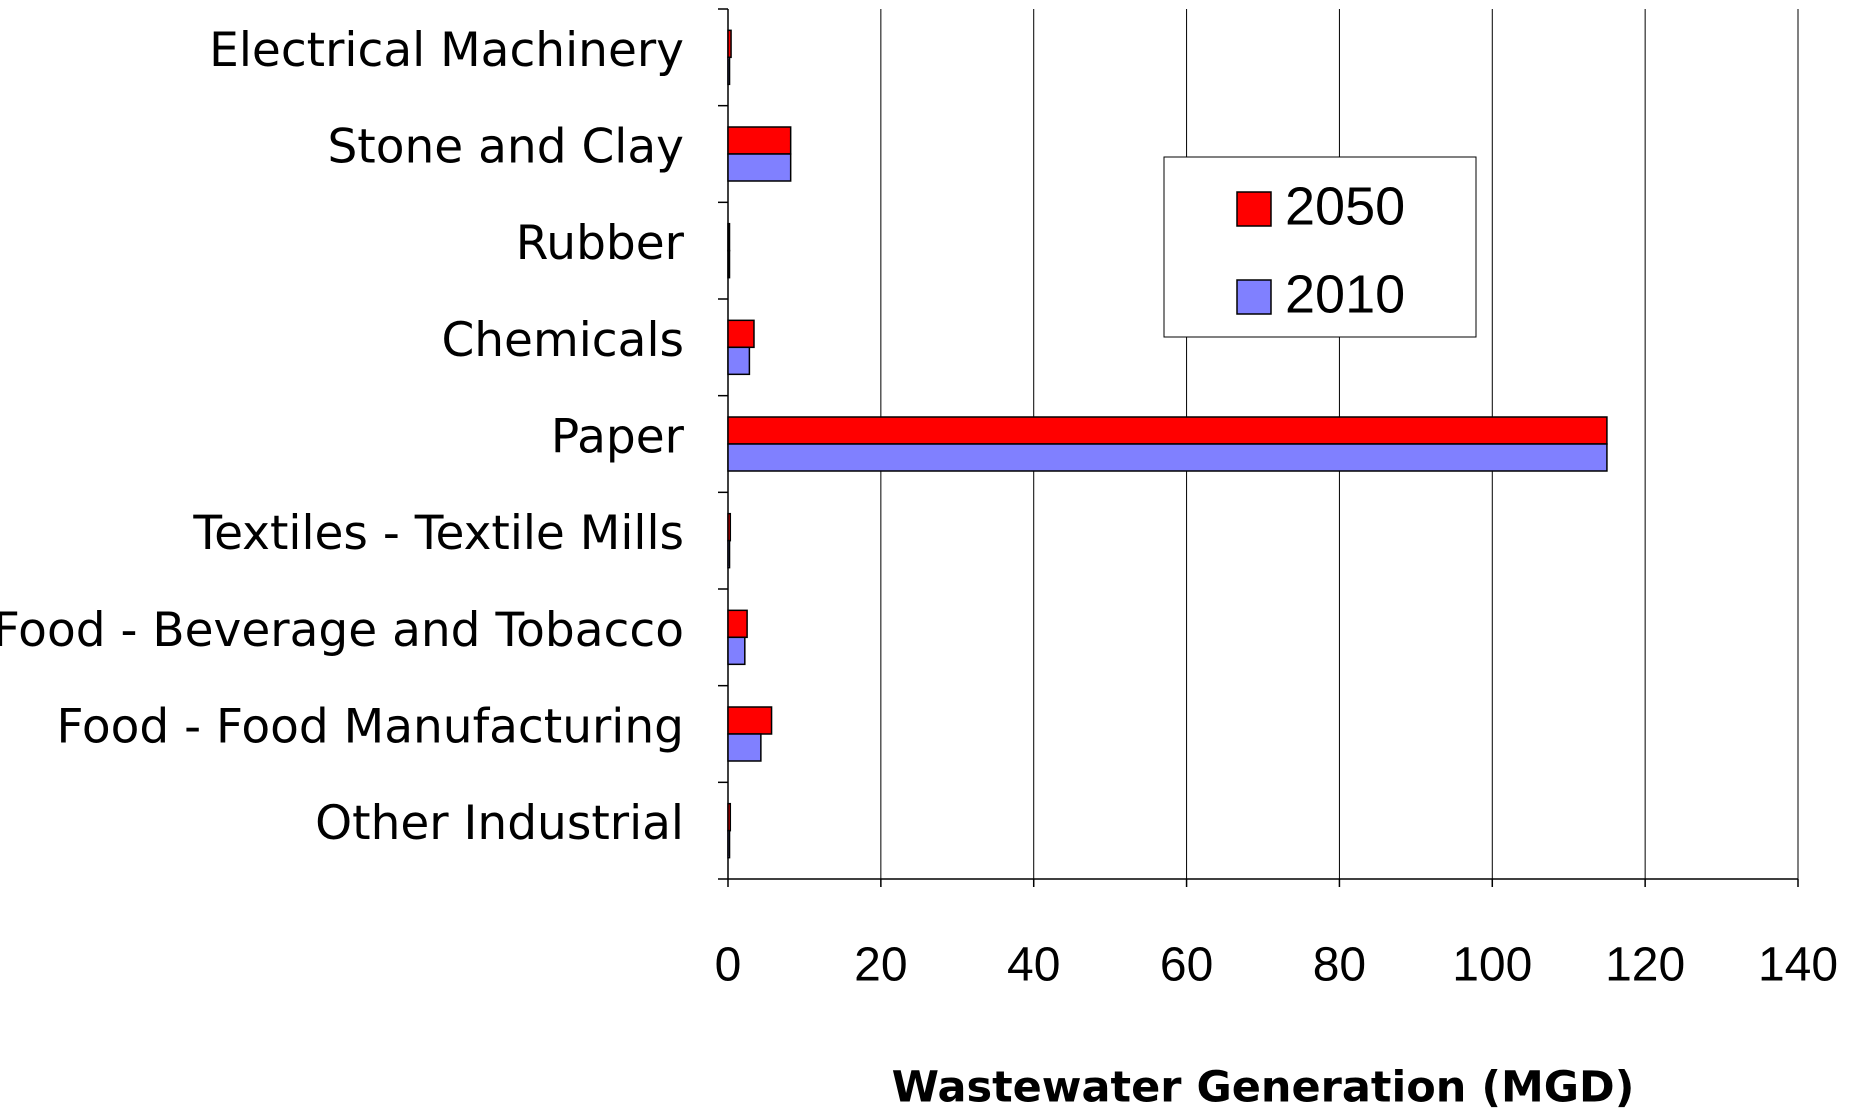  What do you see at coordinates (1798, 965) in the screenshot?
I see `x-tick-label: 140` at bounding box center [1798, 965].